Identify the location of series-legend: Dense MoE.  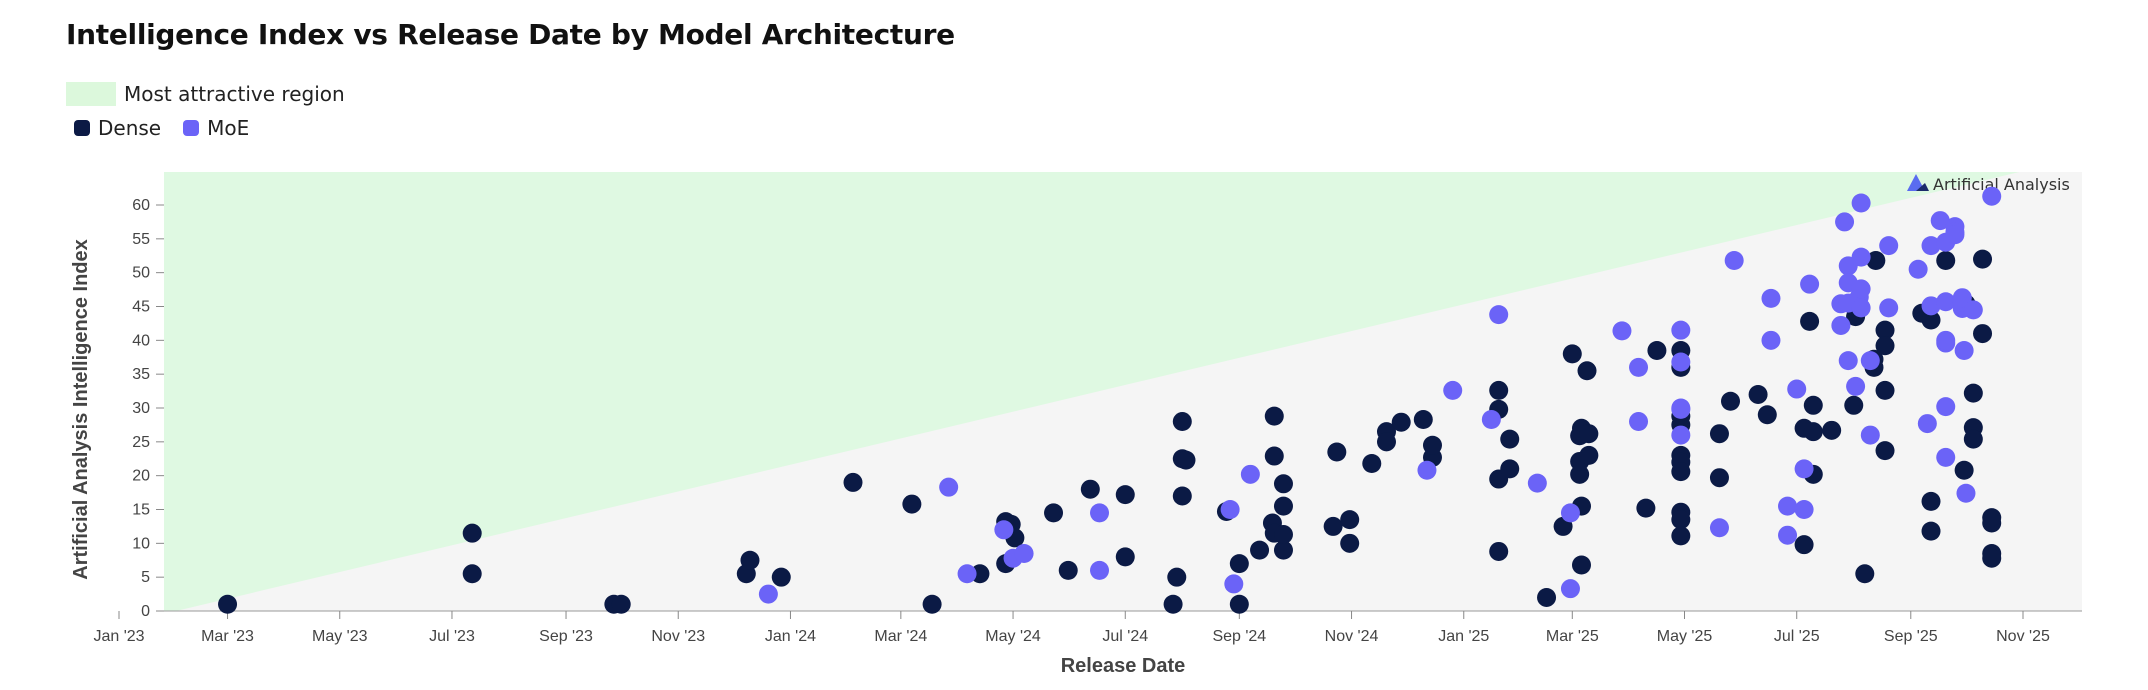
(172, 128).